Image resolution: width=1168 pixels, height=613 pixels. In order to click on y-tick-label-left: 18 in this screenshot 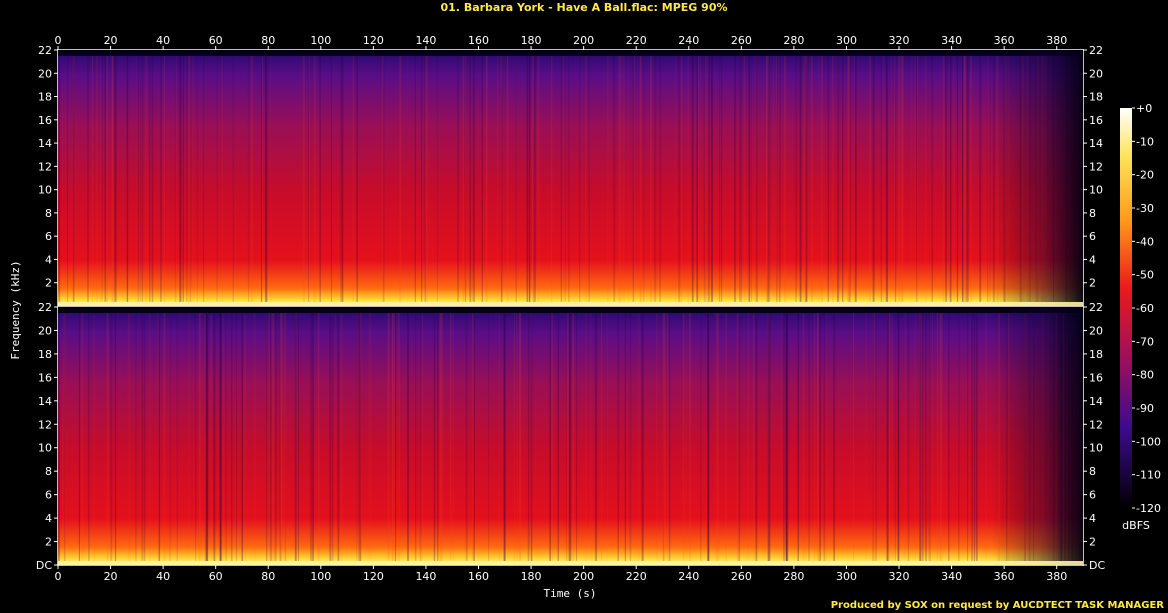, I will do `click(45, 354)`.